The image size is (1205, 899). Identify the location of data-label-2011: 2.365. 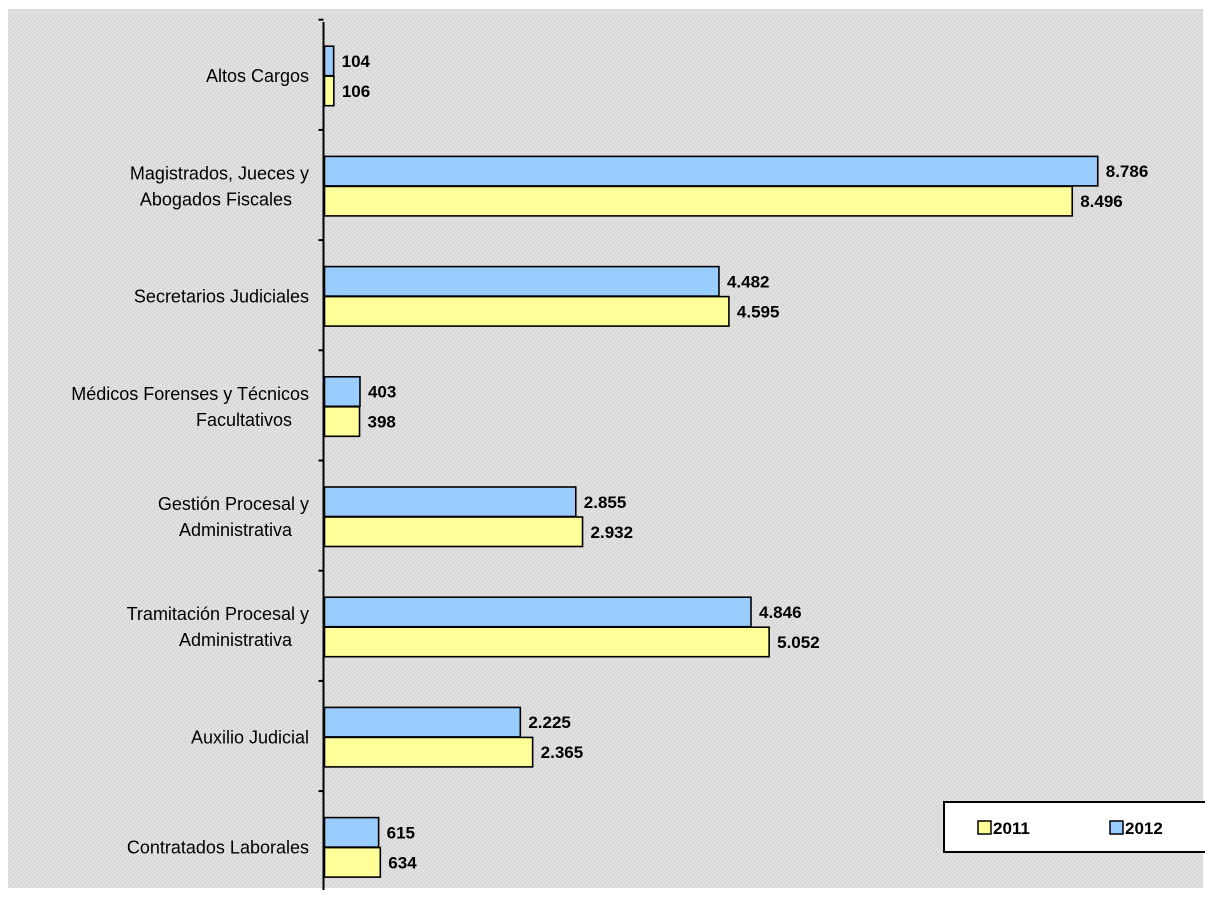
(562, 752).